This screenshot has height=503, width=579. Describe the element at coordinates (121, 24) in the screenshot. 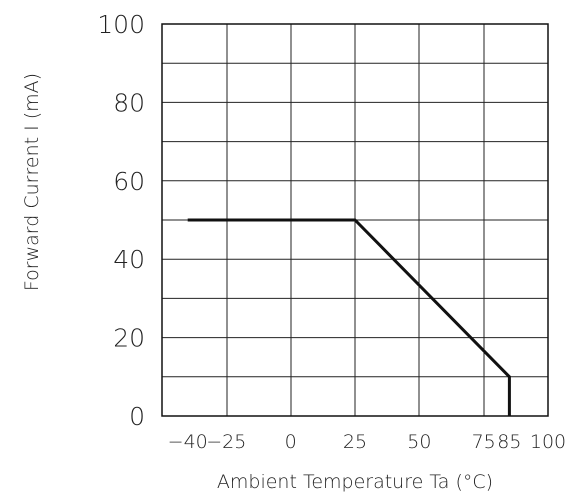

I see `y-tick-label: 100` at that location.